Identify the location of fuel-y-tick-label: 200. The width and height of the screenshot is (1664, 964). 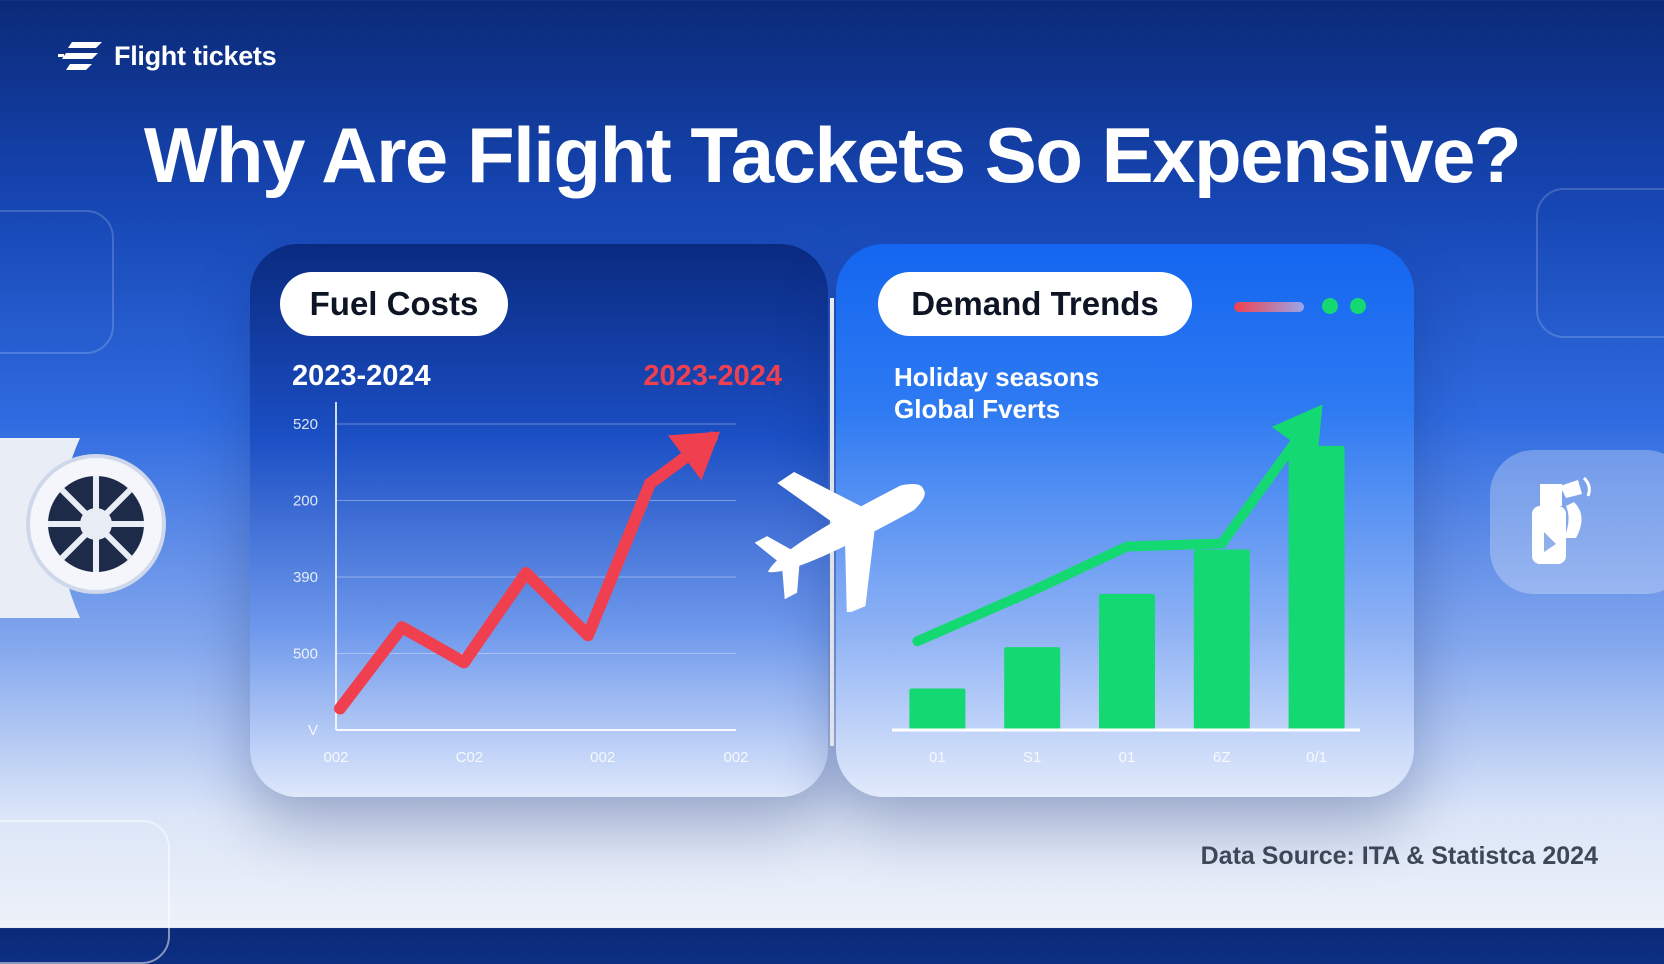
(305, 501).